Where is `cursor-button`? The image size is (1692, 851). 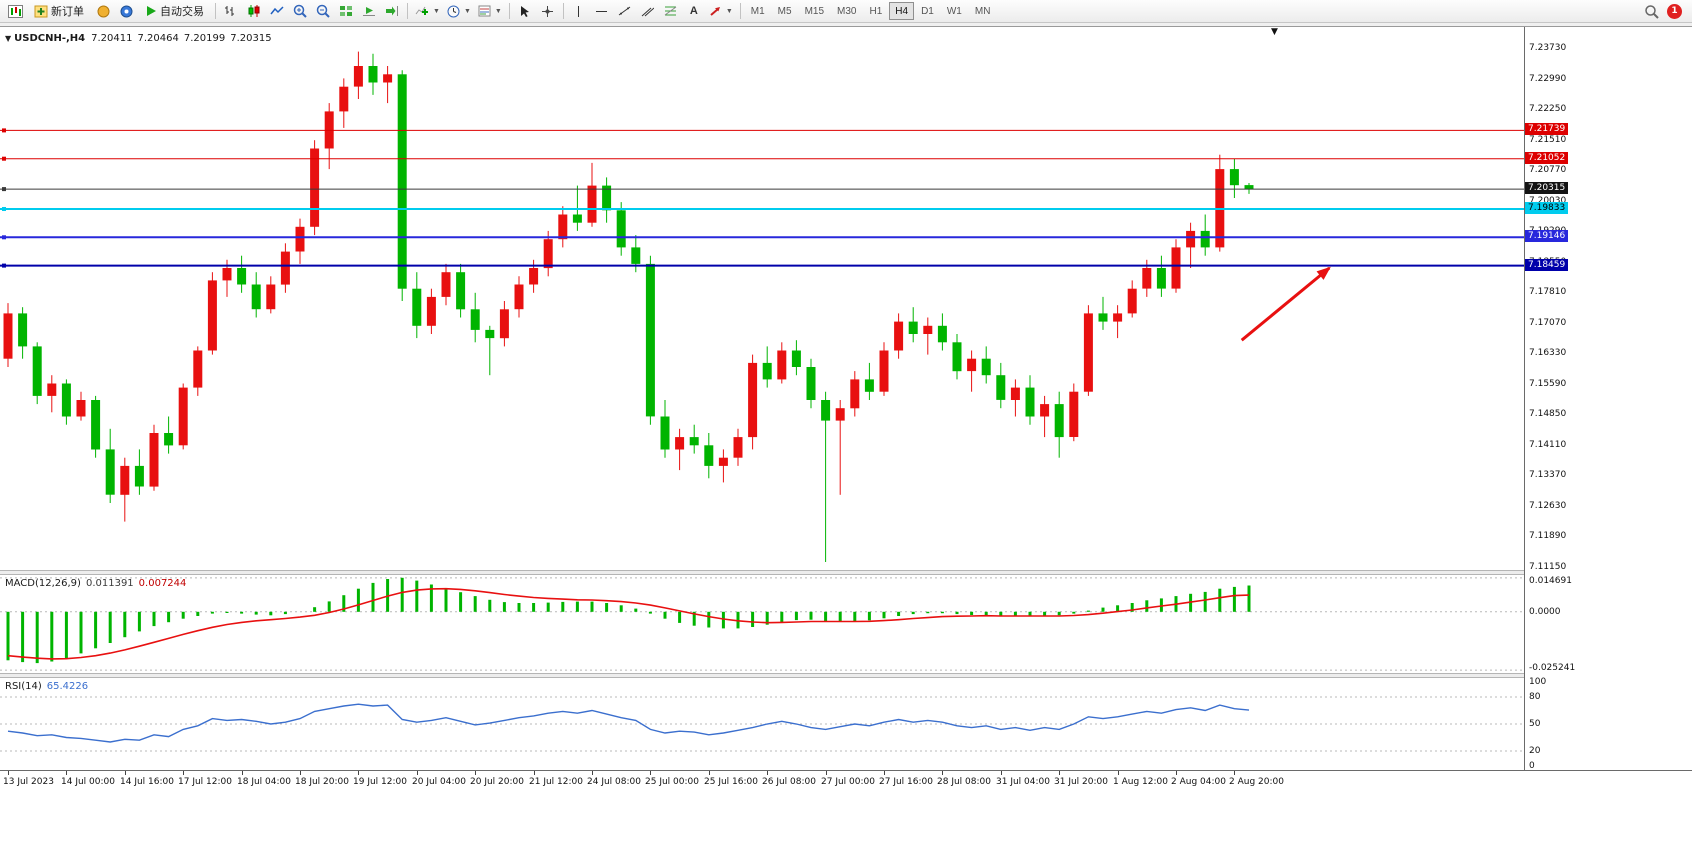 cursor-button is located at coordinates (525, 11).